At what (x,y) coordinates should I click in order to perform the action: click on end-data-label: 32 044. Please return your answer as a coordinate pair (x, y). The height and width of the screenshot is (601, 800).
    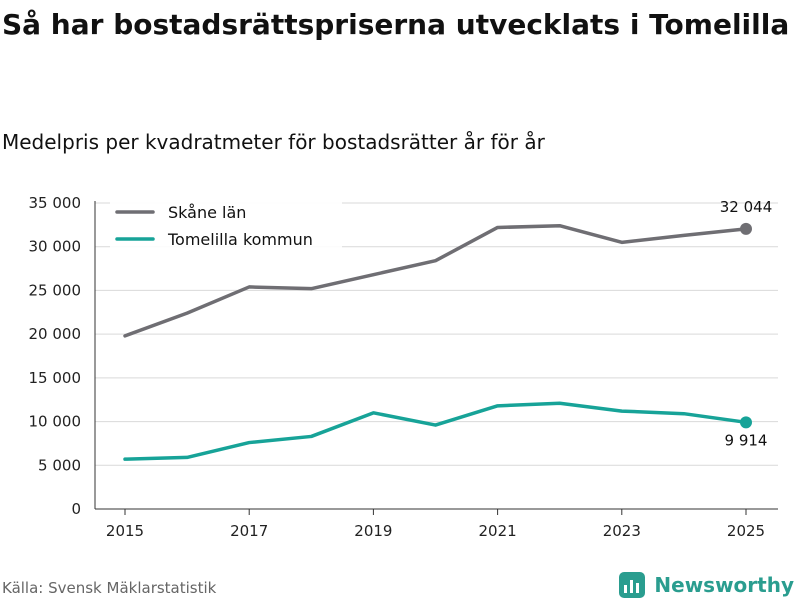
    Looking at the image, I should click on (746, 207).